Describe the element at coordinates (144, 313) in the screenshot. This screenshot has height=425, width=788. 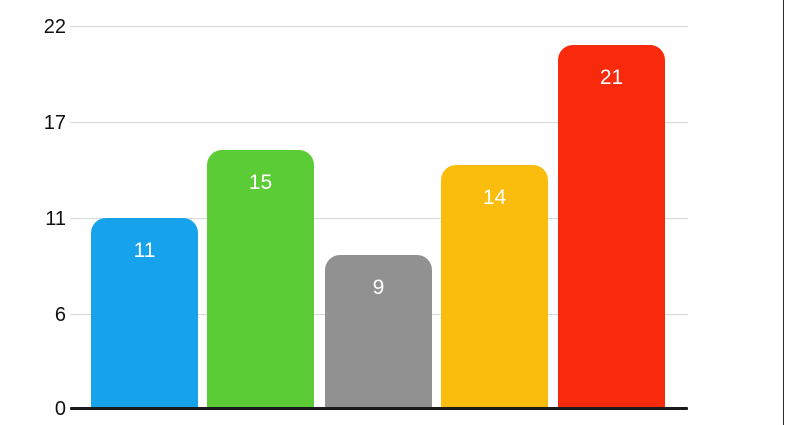
I see `bar-1: 11` at that location.